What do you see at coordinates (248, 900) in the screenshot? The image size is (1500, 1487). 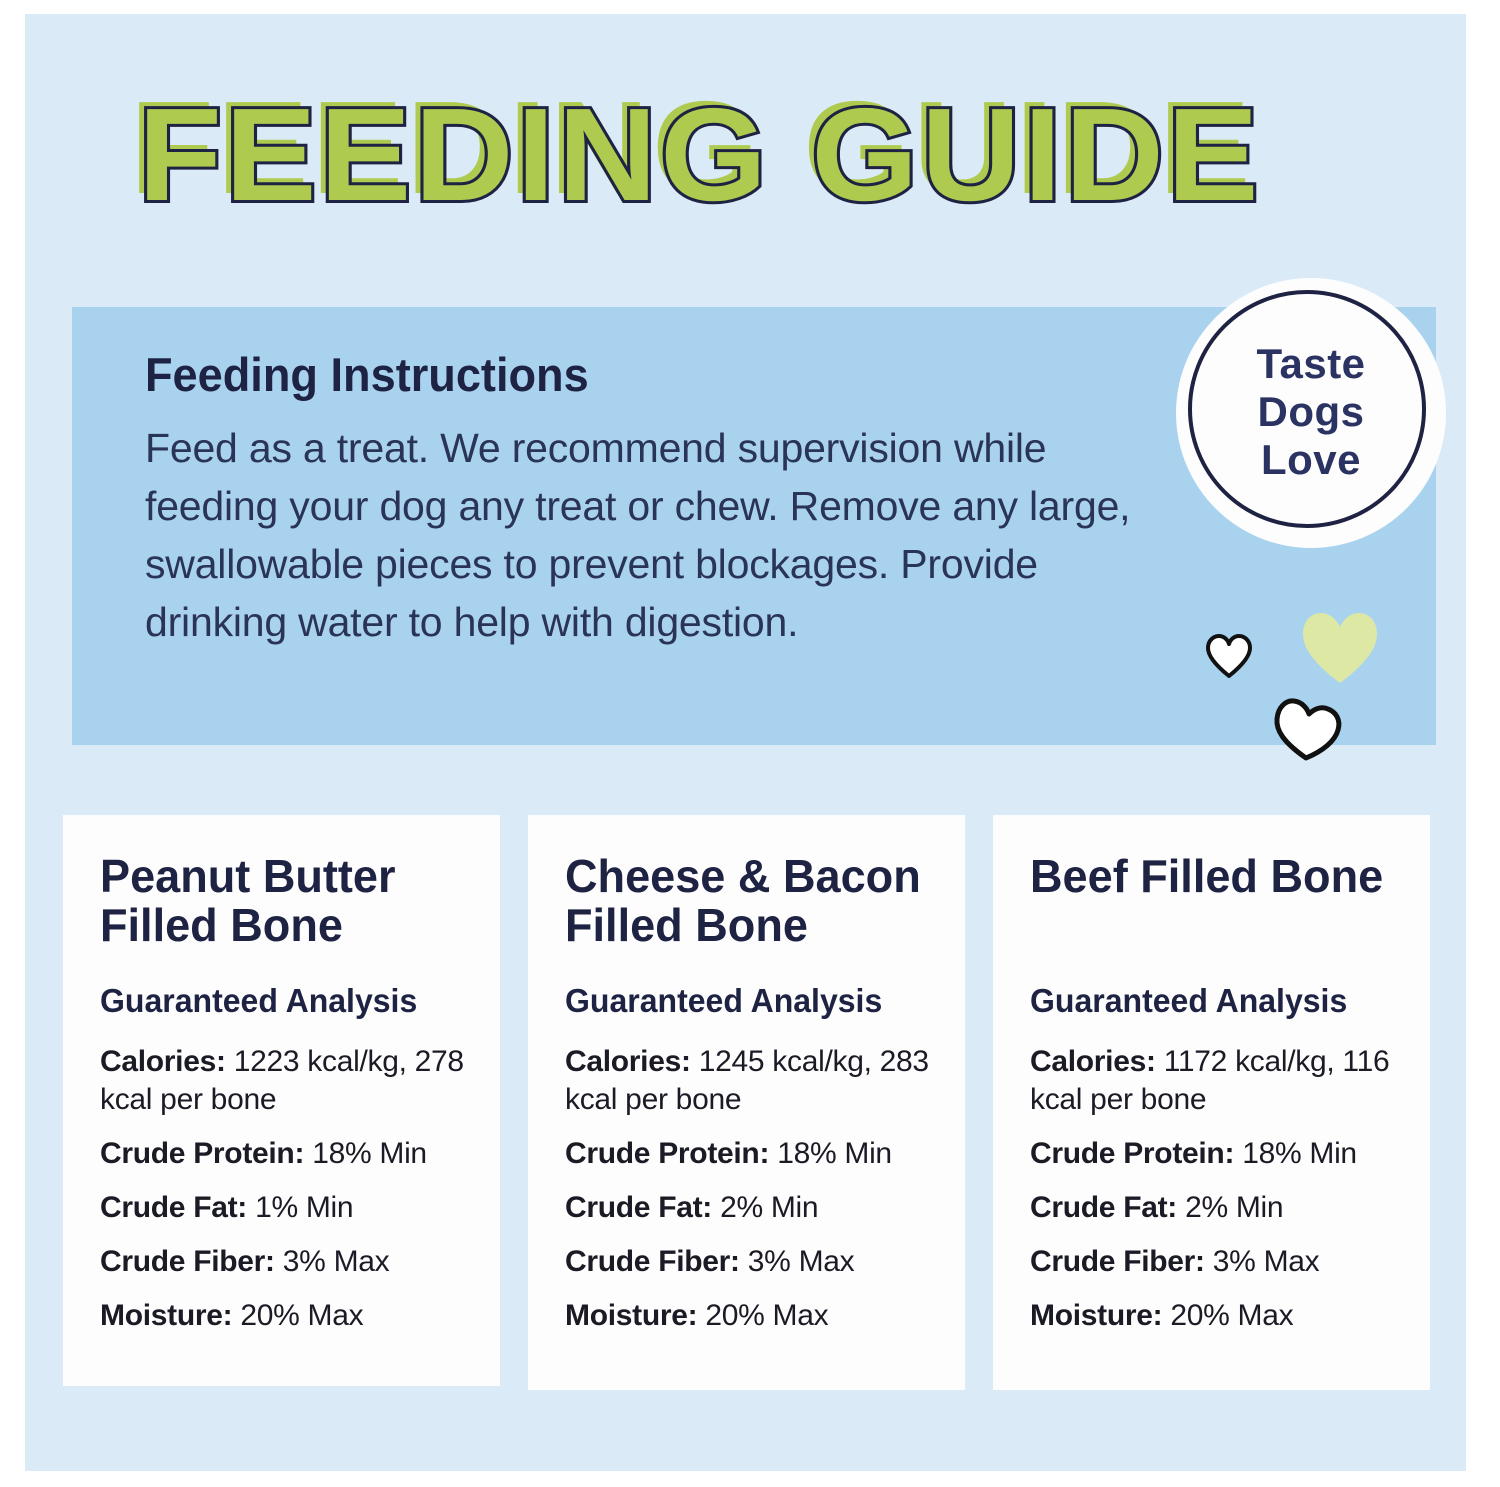 I see `product-title: Peanut Butter Filled Bone` at bounding box center [248, 900].